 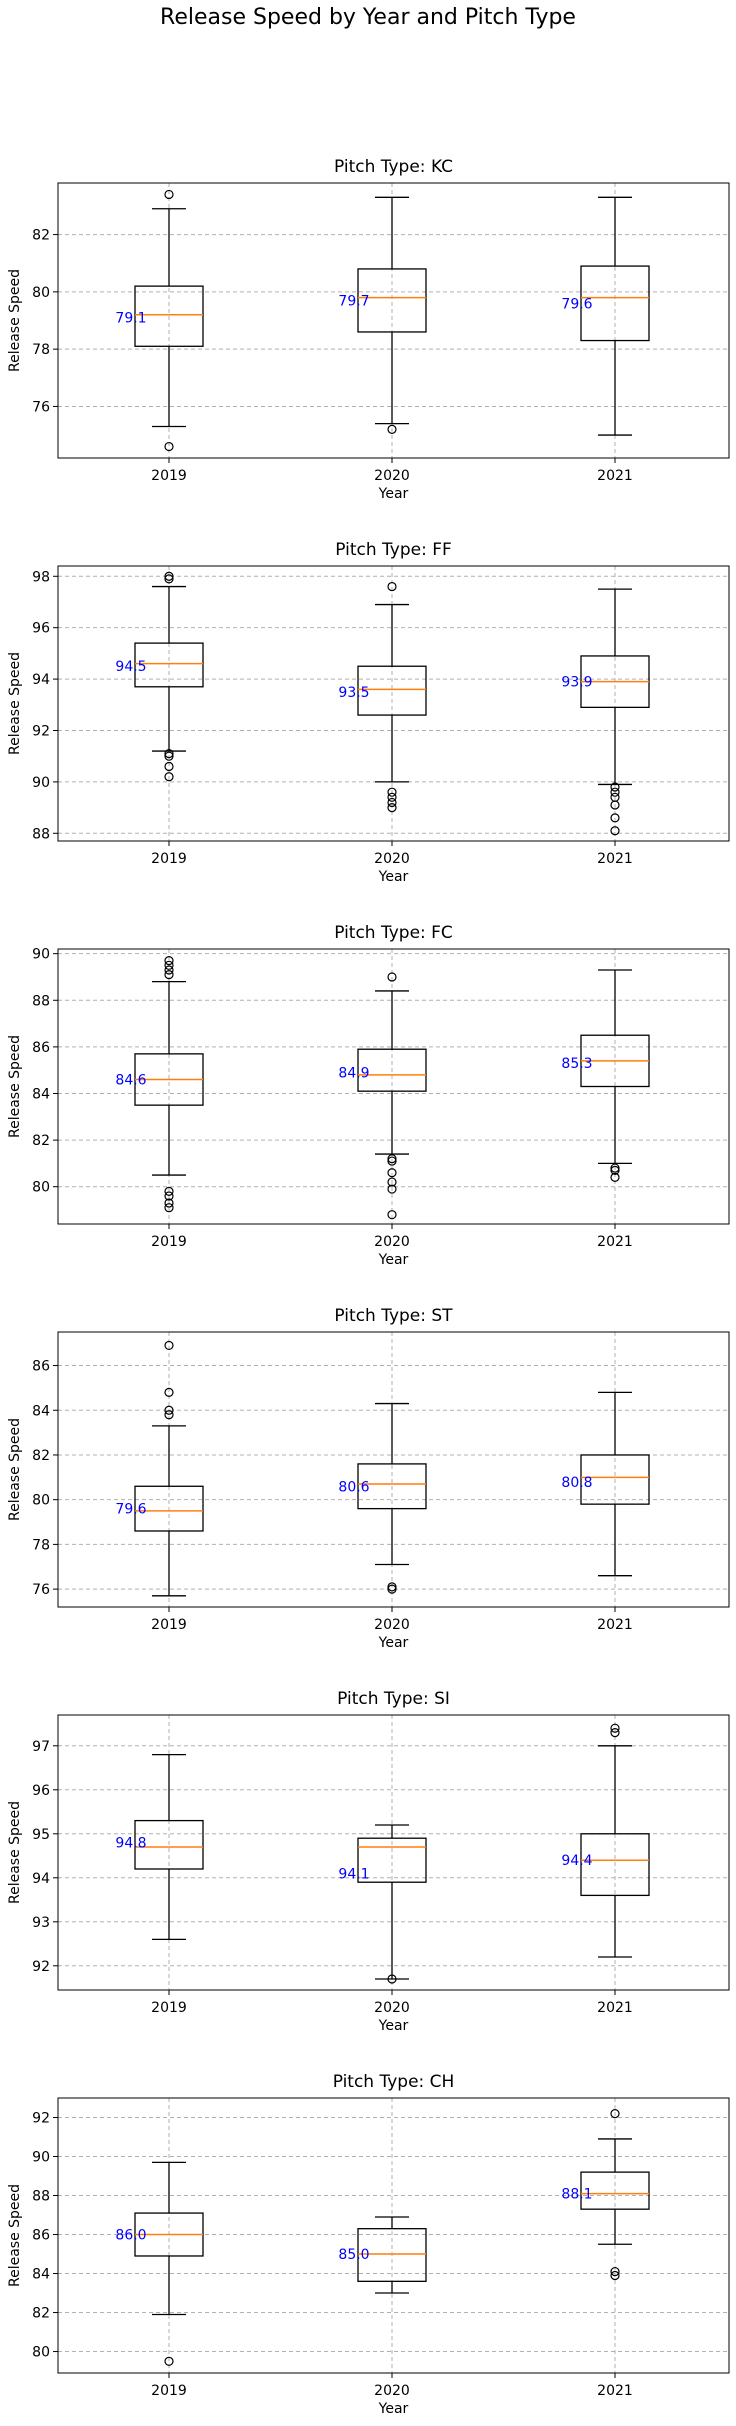 What do you see at coordinates (393, 167) in the screenshot?
I see `panel-title: Pitch Type: KC` at bounding box center [393, 167].